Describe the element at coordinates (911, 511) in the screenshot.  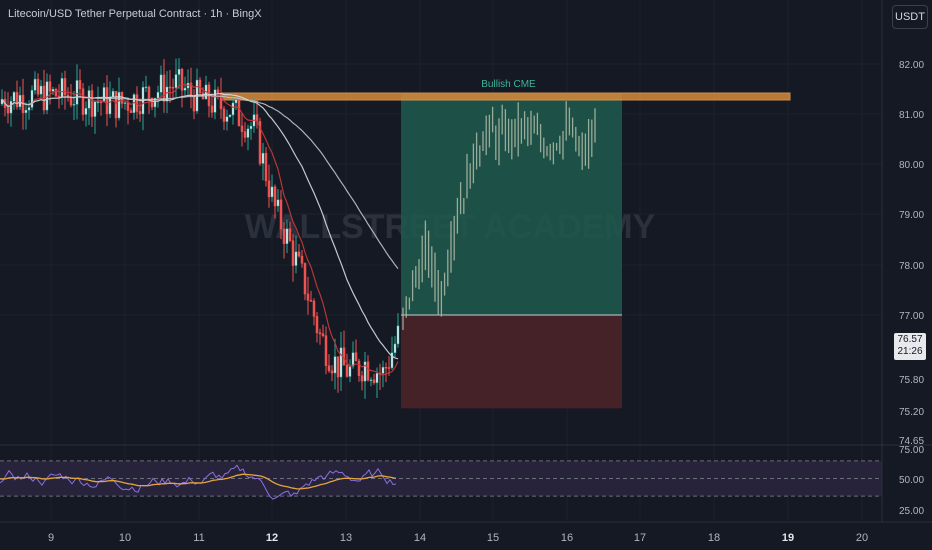
I see `rsi-tick-label: 25.00` at that location.